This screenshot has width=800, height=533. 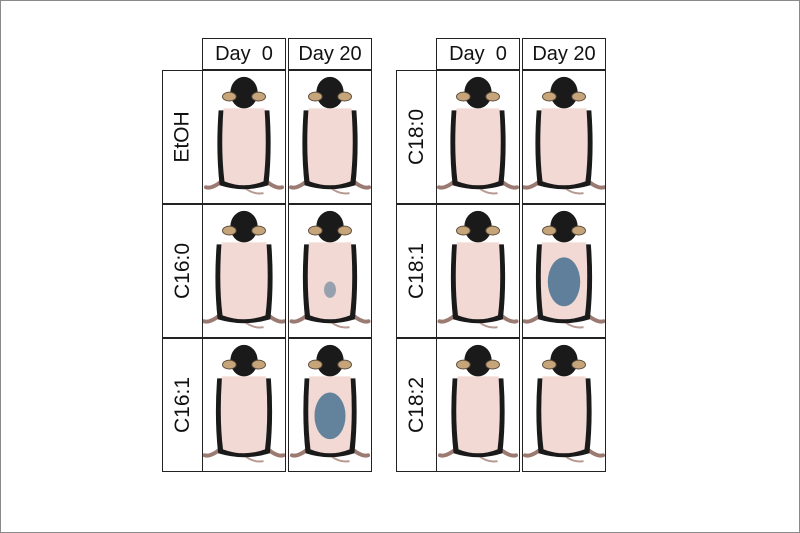 I want to click on row-label: C18:2, so click(x=417, y=405).